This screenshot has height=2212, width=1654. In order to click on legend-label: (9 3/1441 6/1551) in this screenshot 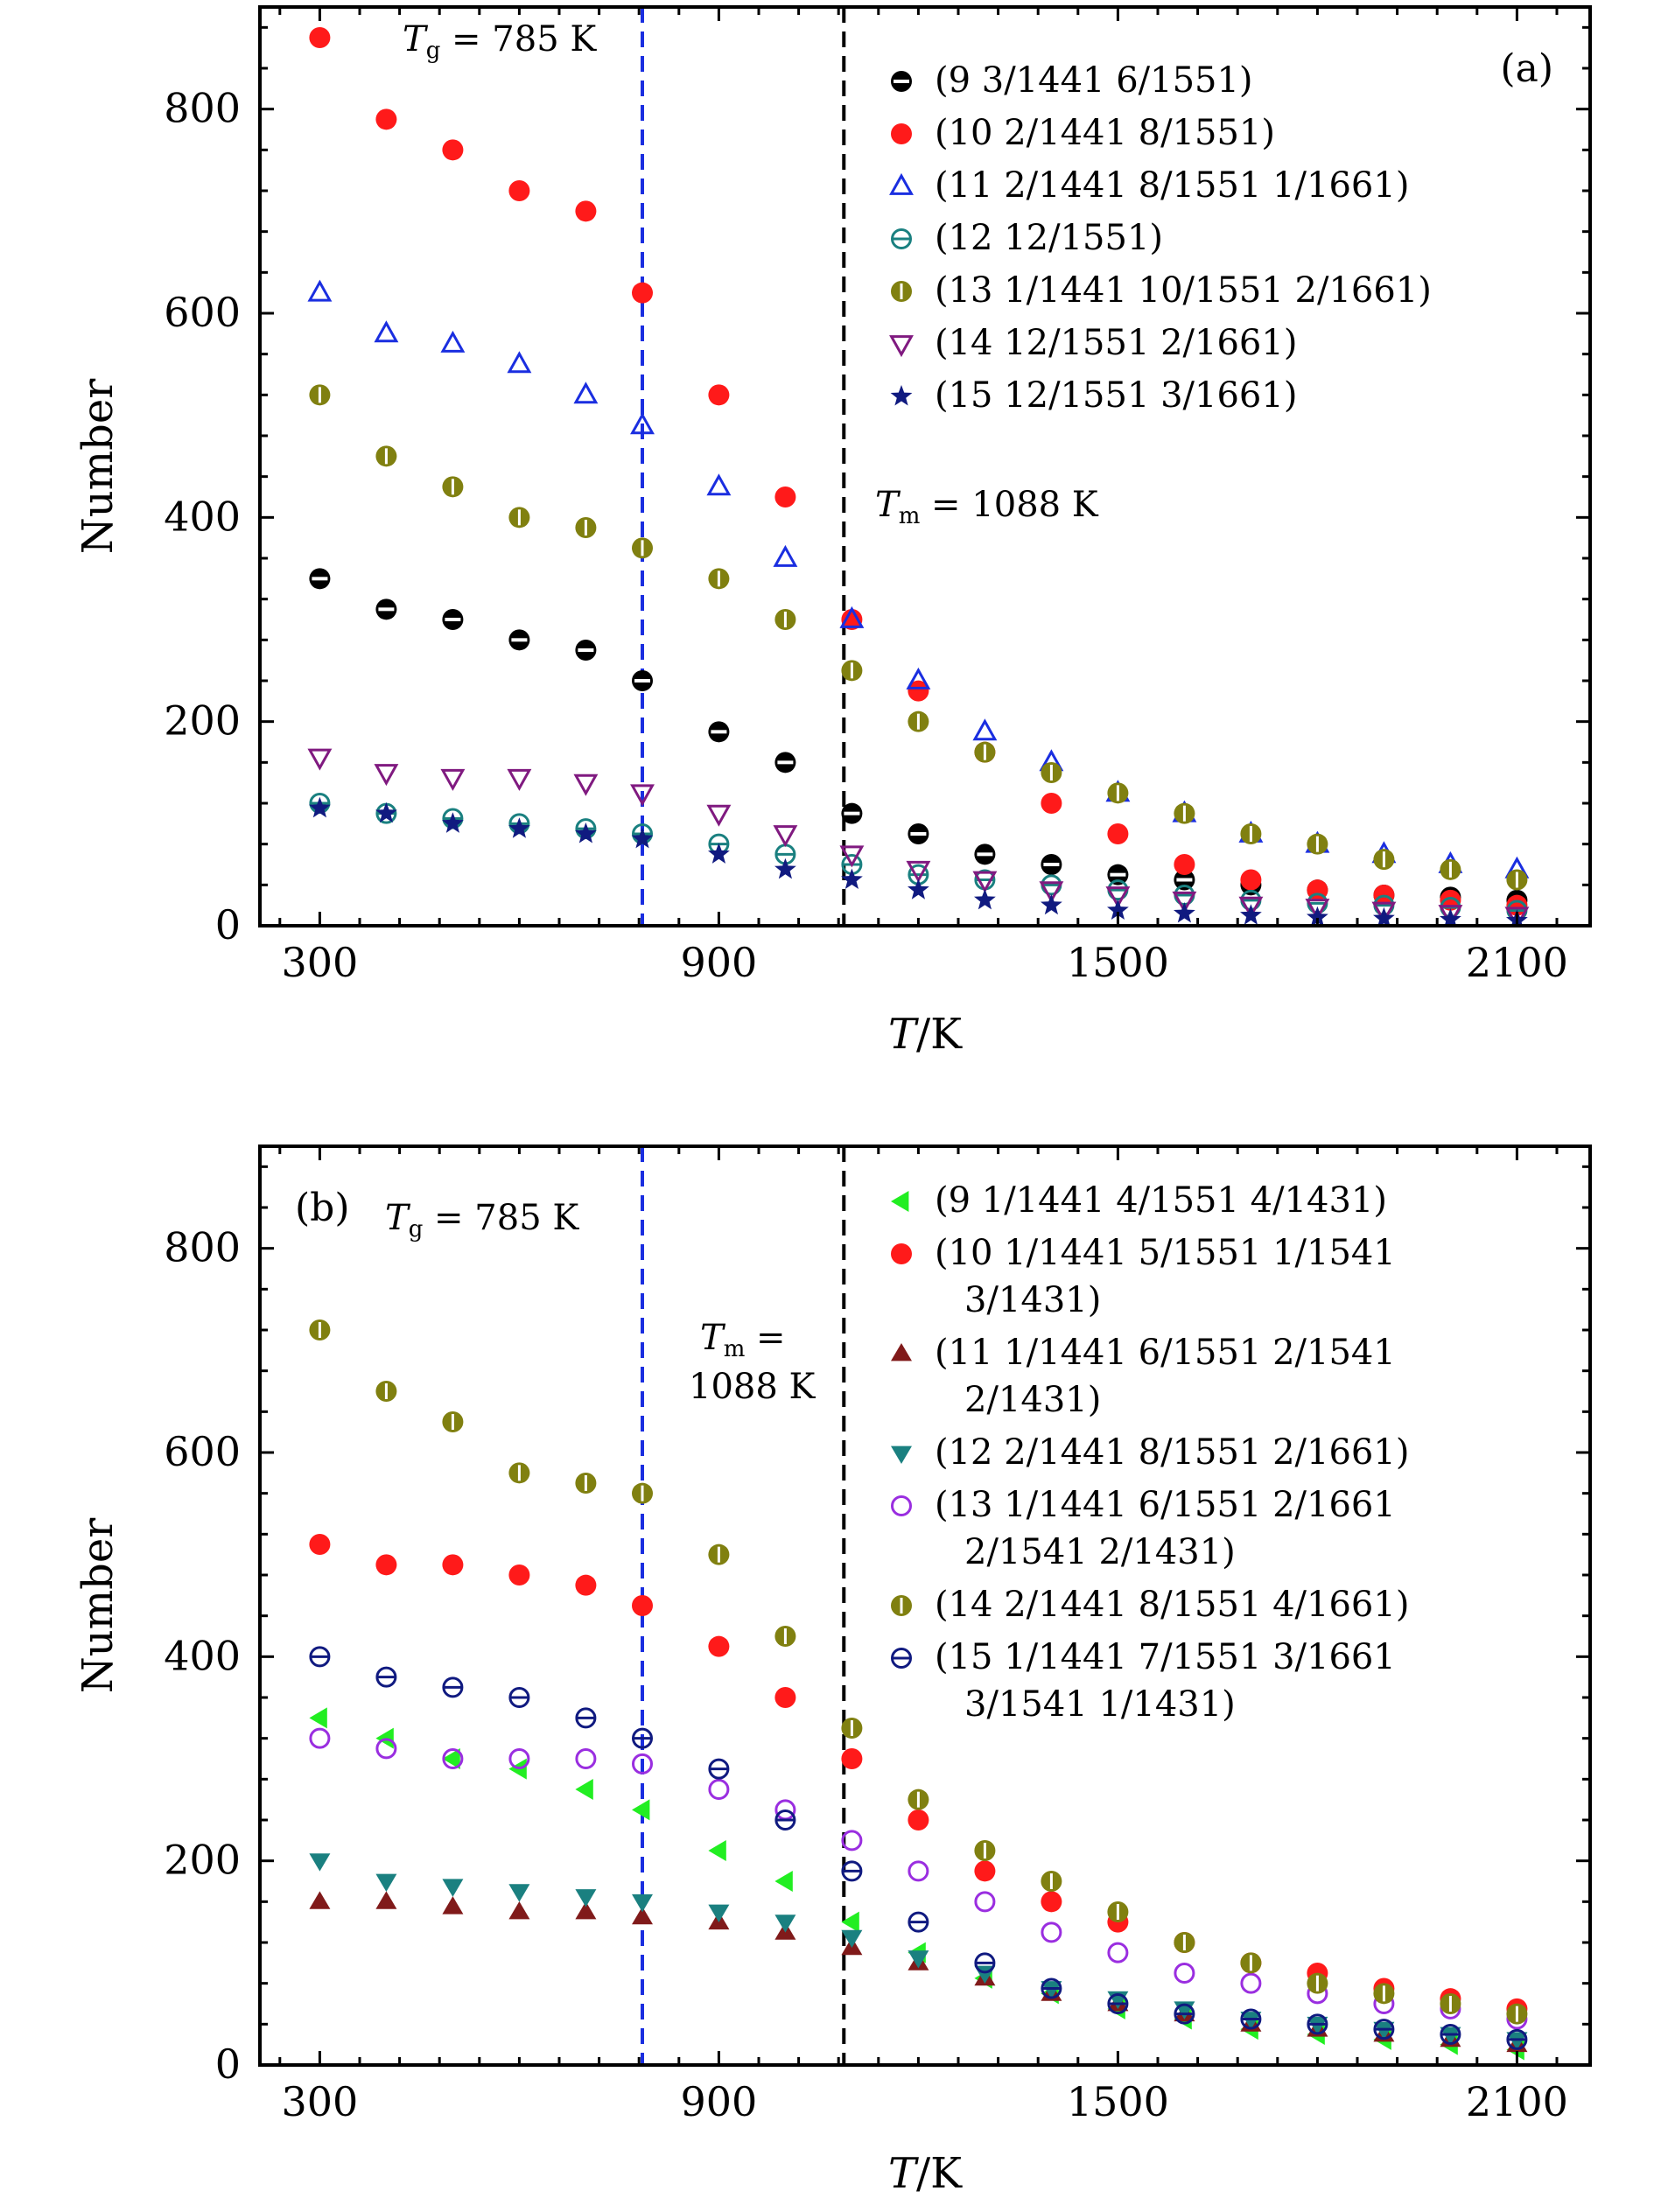, I will do `click(1094, 80)`.